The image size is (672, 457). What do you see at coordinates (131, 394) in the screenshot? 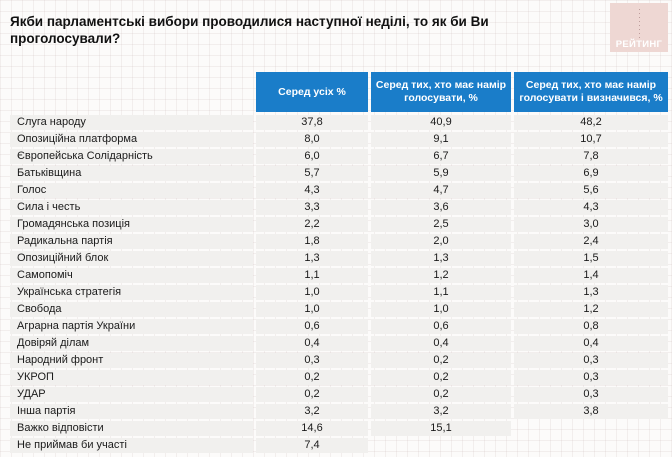
I see `party-label: УДАР` at bounding box center [131, 394].